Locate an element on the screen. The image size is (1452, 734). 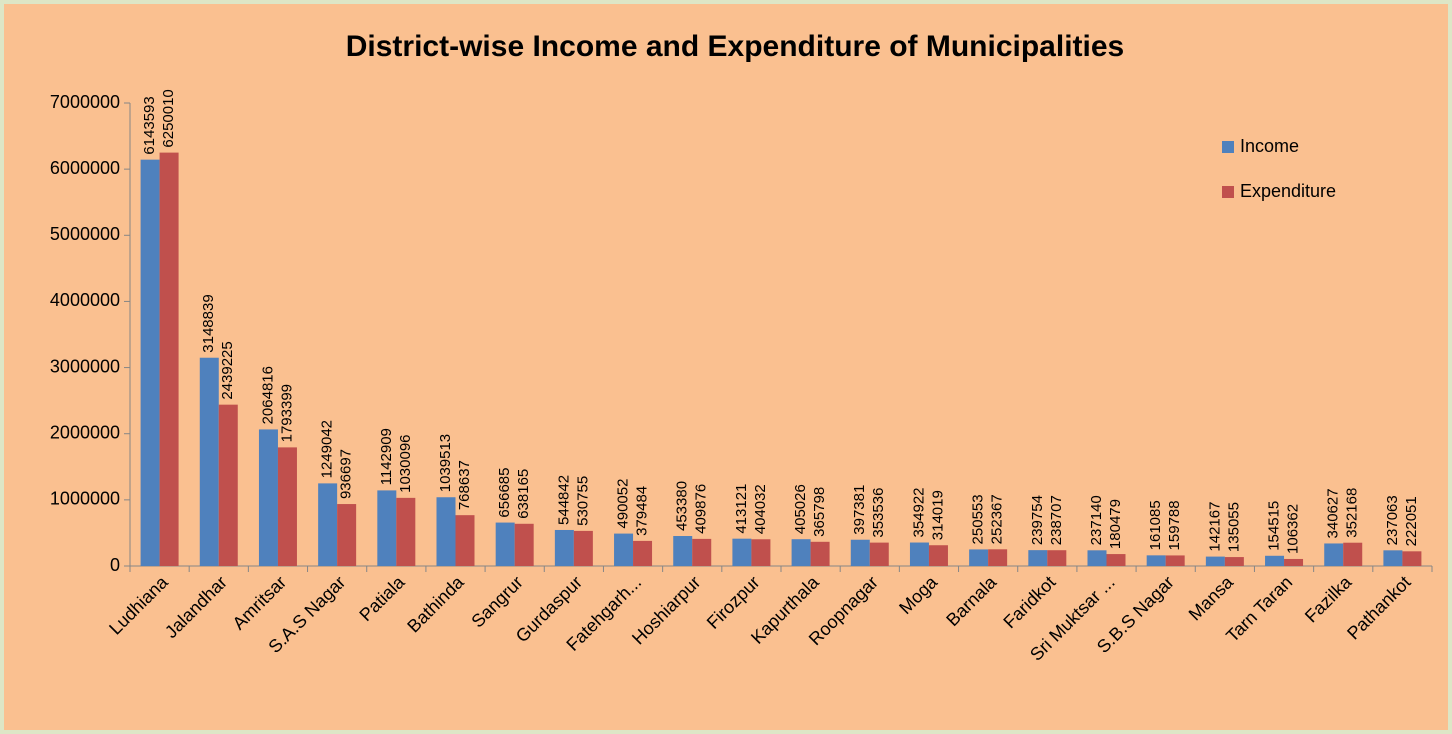
value-label: 413121 is located at coordinates (741, 509).